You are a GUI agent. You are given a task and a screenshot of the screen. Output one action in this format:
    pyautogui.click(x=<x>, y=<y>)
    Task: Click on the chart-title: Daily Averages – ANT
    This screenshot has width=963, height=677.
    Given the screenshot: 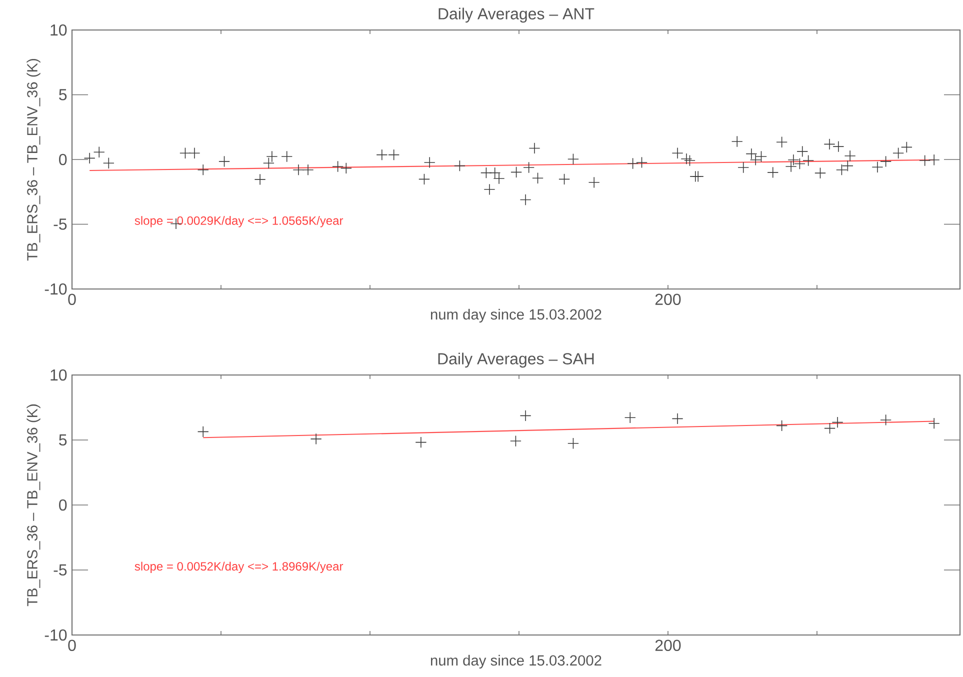 What is the action you would take?
    pyautogui.click(x=516, y=15)
    